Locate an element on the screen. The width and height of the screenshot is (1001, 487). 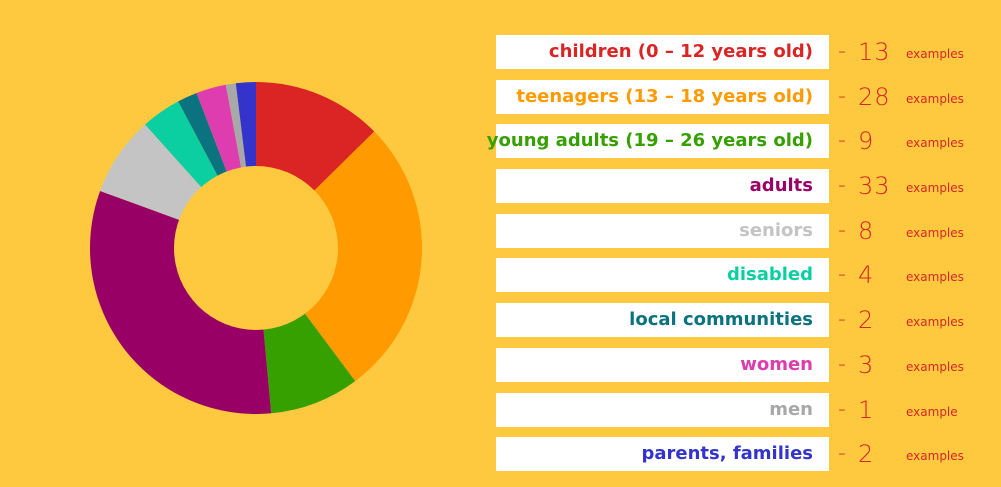
legend-label: children (0 – 12 years old) is located at coordinates (680, 51).